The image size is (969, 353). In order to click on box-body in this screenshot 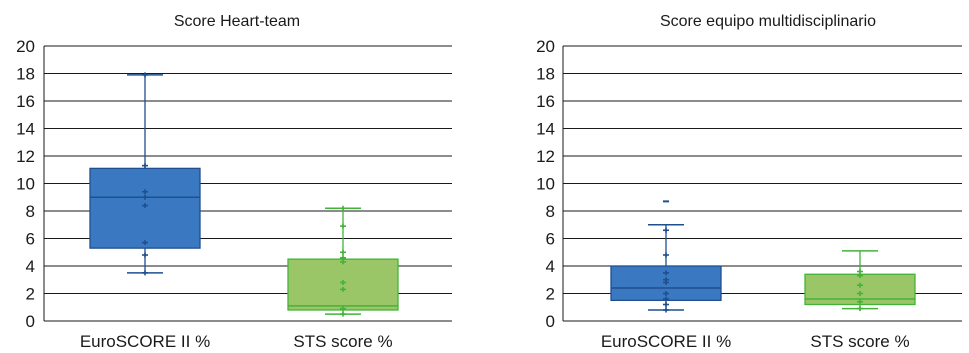, I will do `click(145, 208)`.